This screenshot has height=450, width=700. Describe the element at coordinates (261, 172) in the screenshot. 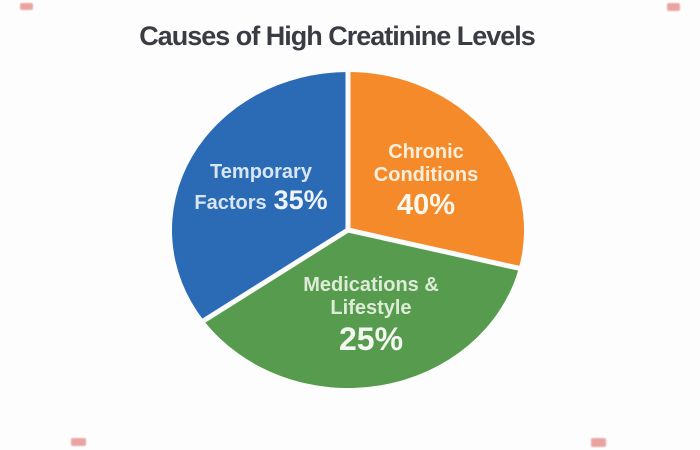

I see `slice-label-line: Temporary` at that location.